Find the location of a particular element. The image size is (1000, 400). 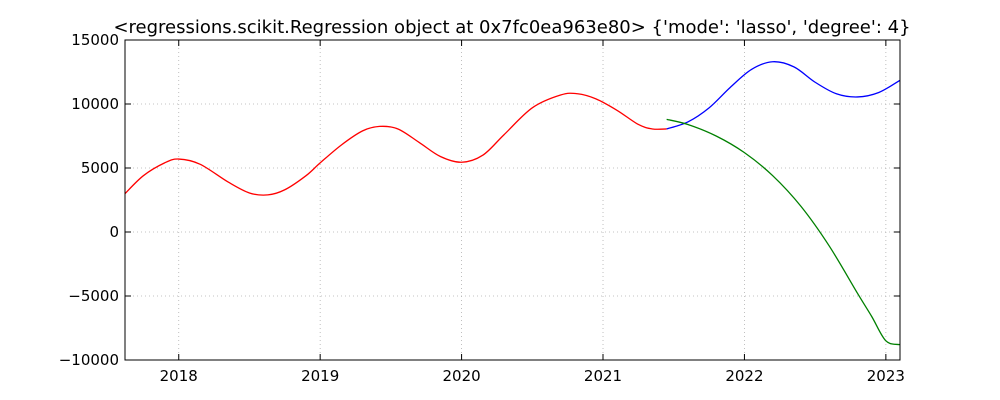

y-tick-label: 5000 is located at coordinates (100, 168).